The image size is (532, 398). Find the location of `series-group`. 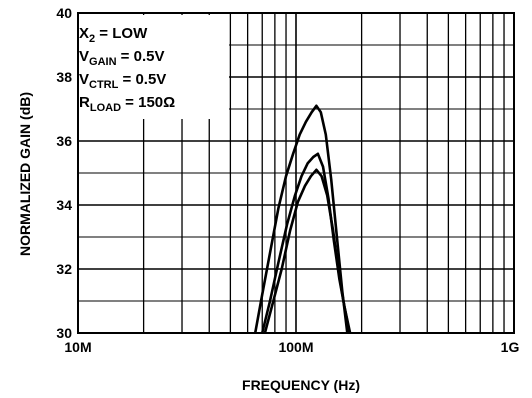

series-group is located at coordinates (302, 219).